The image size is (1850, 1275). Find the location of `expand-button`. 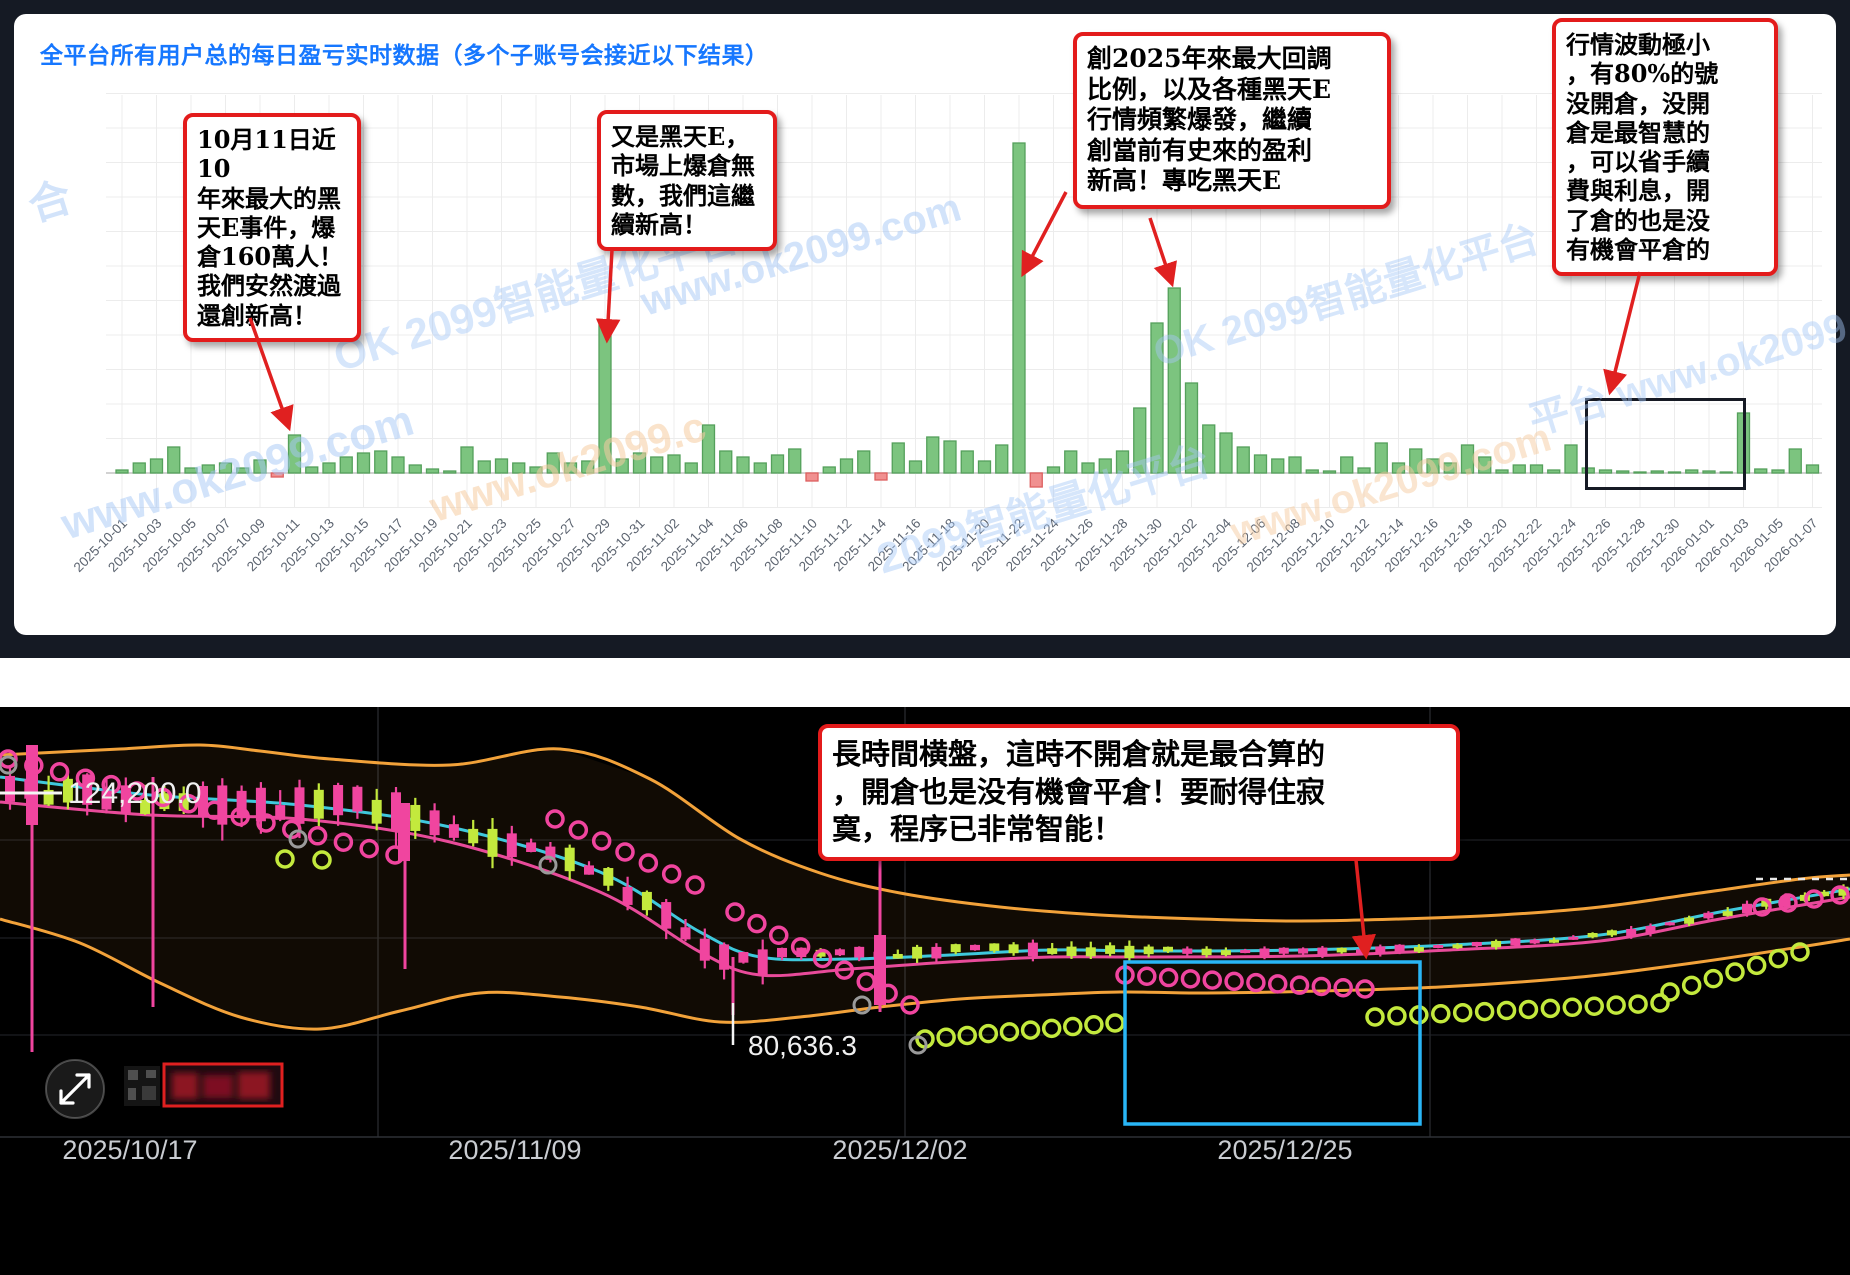

expand-button is located at coordinates (75, 1089).